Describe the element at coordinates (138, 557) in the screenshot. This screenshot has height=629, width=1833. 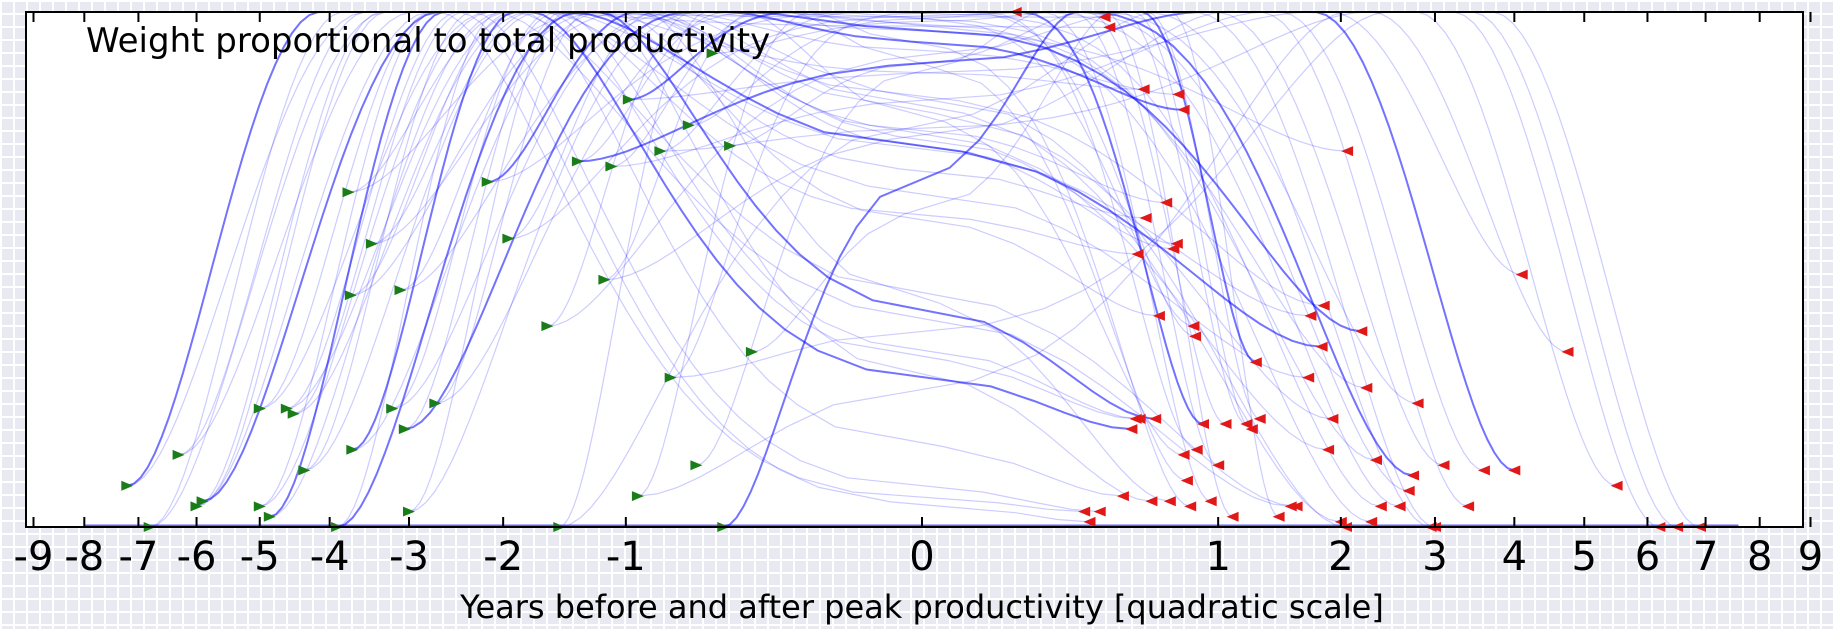
I see `x-tick-label: -7` at that location.